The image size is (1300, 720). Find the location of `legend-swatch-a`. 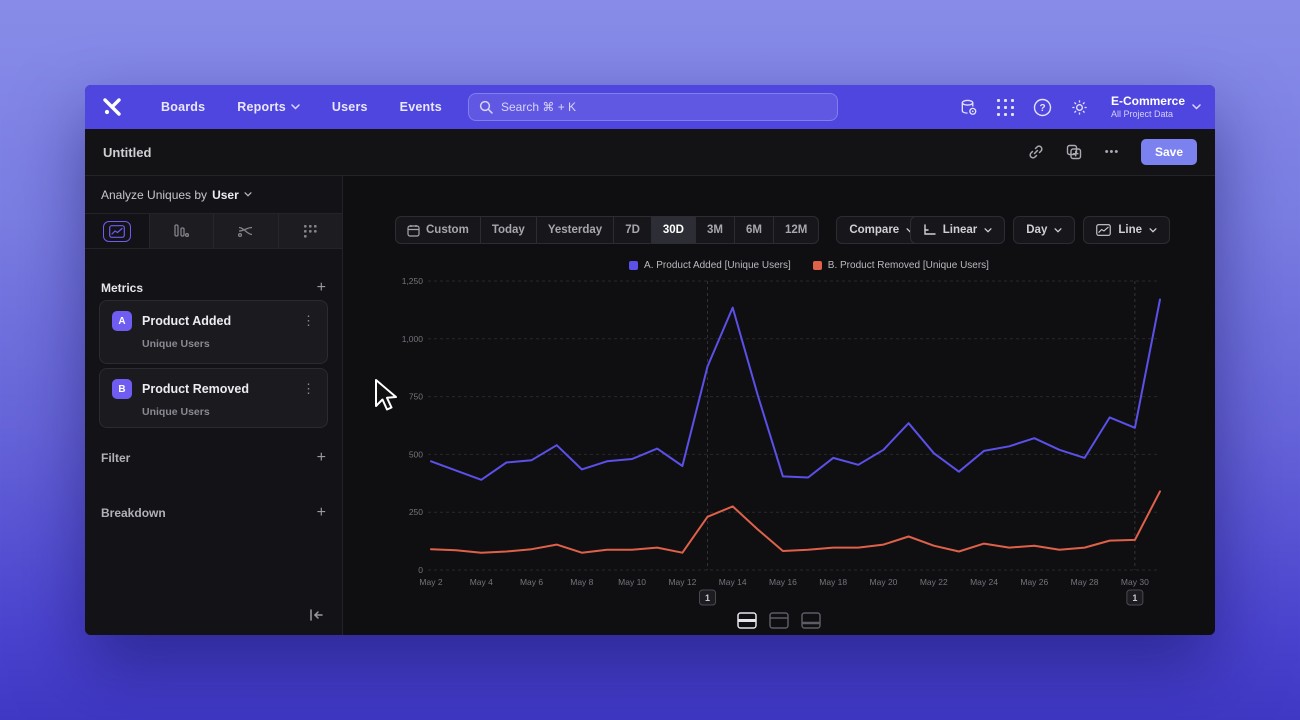

legend-swatch-a is located at coordinates (634, 265).